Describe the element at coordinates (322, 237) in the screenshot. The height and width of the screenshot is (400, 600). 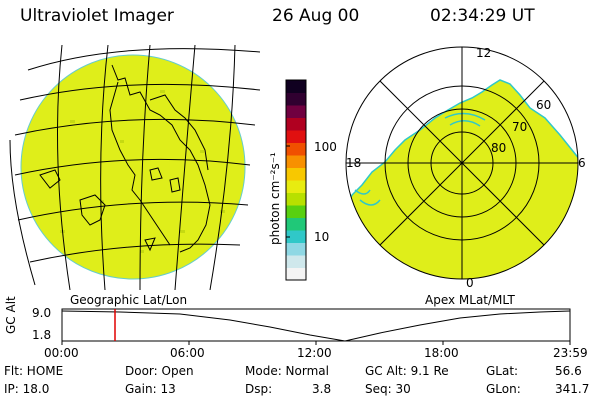
I see `colorbar-tick-10: 10` at that location.